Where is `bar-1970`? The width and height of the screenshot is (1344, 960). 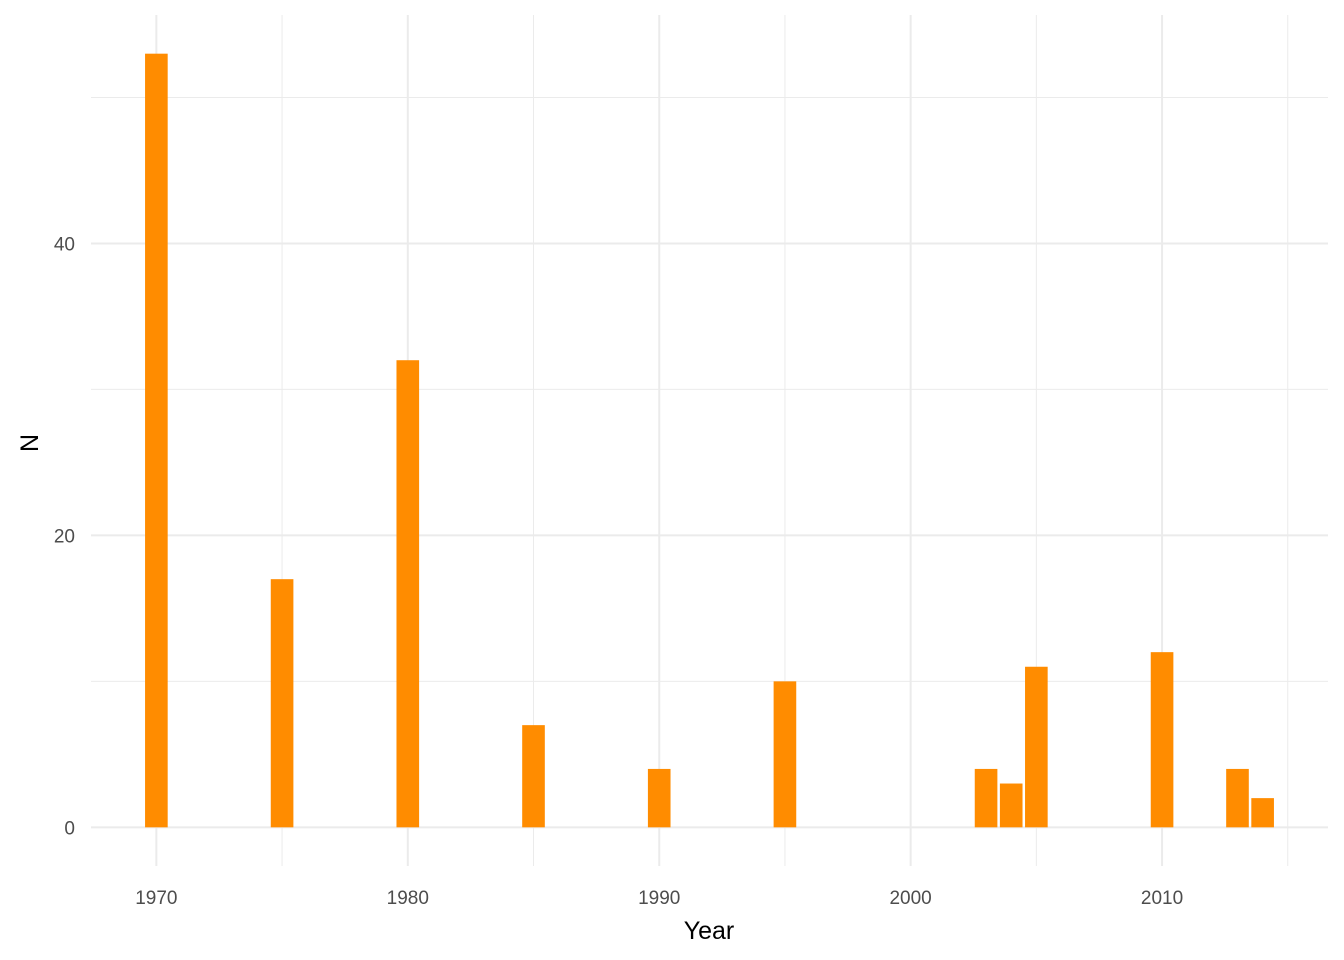
bar-1970 is located at coordinates (156, 440).